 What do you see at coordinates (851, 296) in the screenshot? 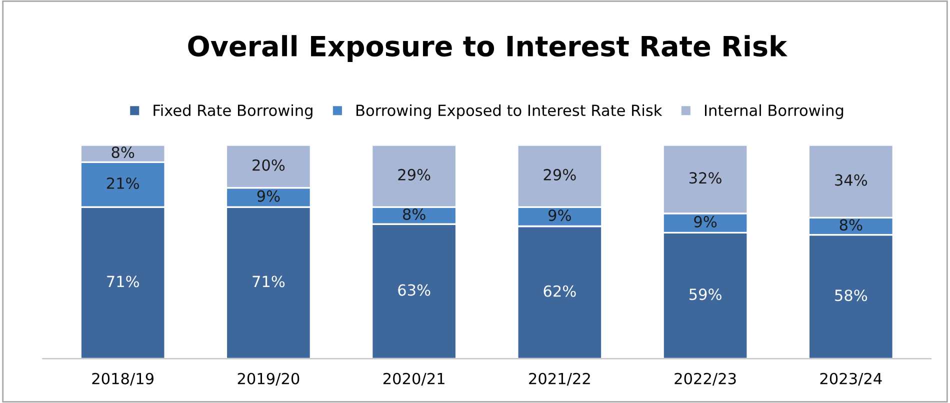
I see `data-label: 58%` at bounding box center [851, 296].